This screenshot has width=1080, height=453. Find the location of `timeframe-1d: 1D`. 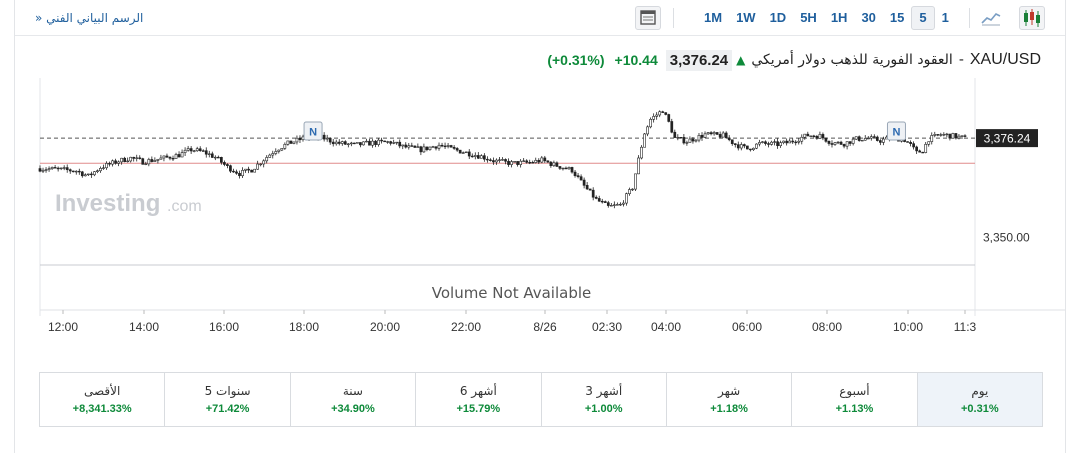

timeframe-1d: 1D is located at coordinates (778, 17).